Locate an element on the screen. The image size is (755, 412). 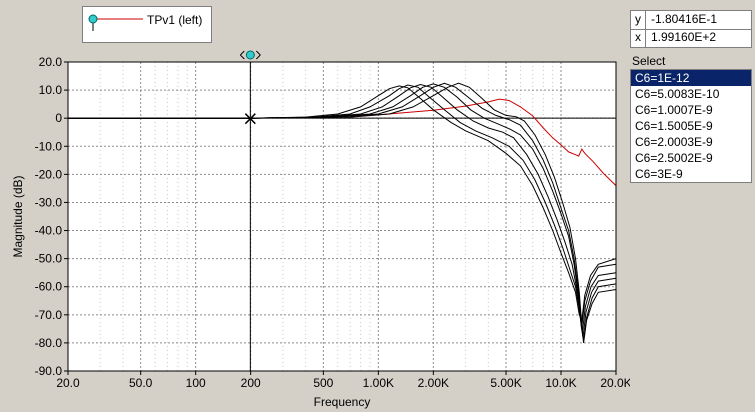
x-tick-label: 500 is located at coordinates (323, 383).